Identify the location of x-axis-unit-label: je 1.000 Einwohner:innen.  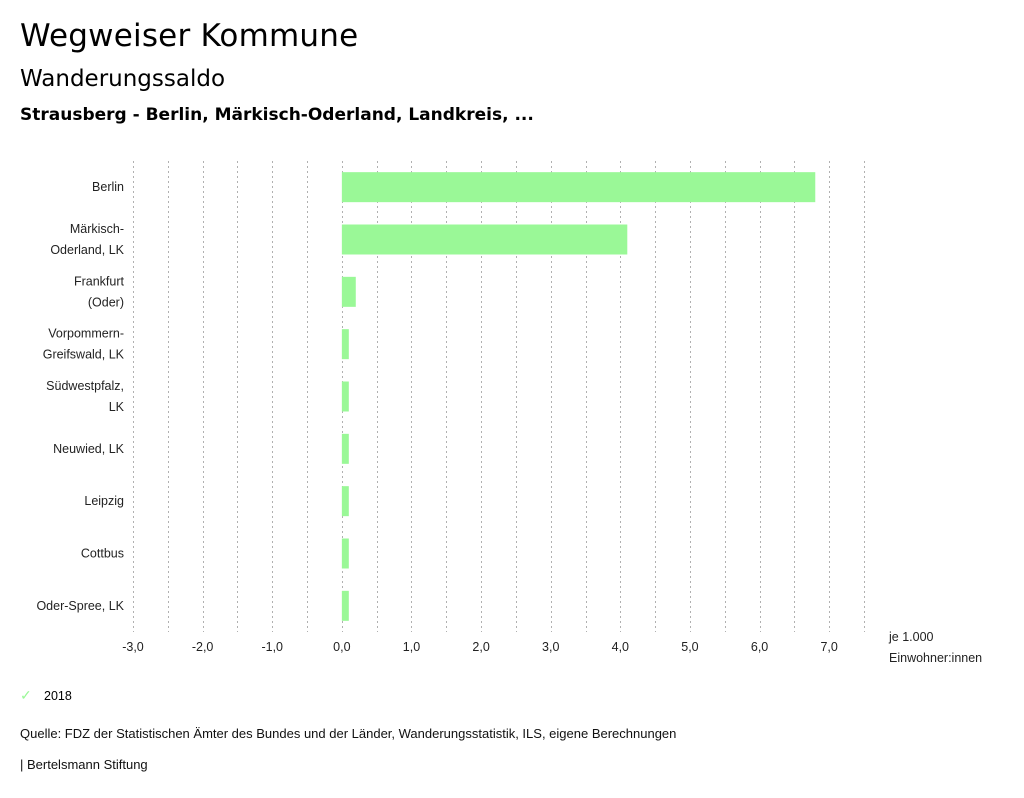
(935, 647).